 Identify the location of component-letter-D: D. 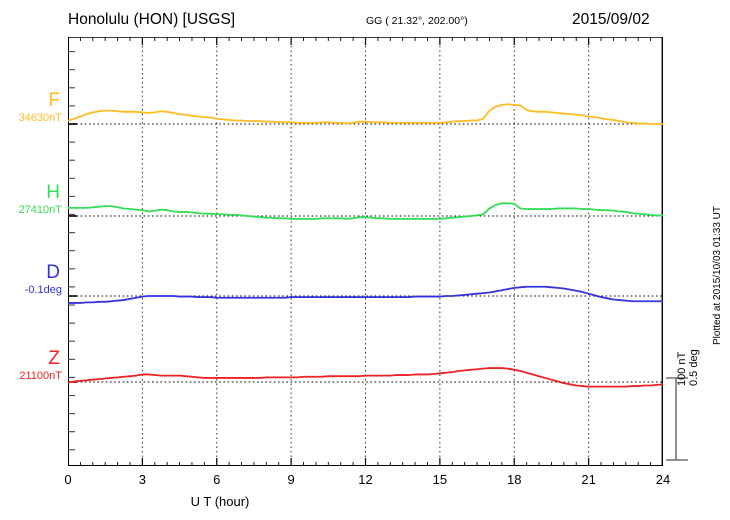
(53, 272).